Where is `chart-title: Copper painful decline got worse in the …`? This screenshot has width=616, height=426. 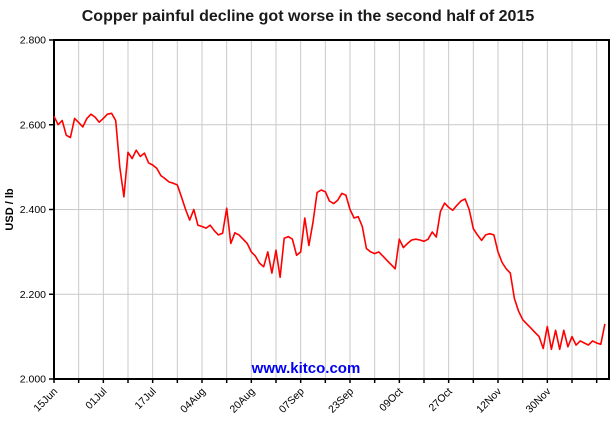 chart-title: Copper painful decline got worse in the … is located at coordinates (308, 16).